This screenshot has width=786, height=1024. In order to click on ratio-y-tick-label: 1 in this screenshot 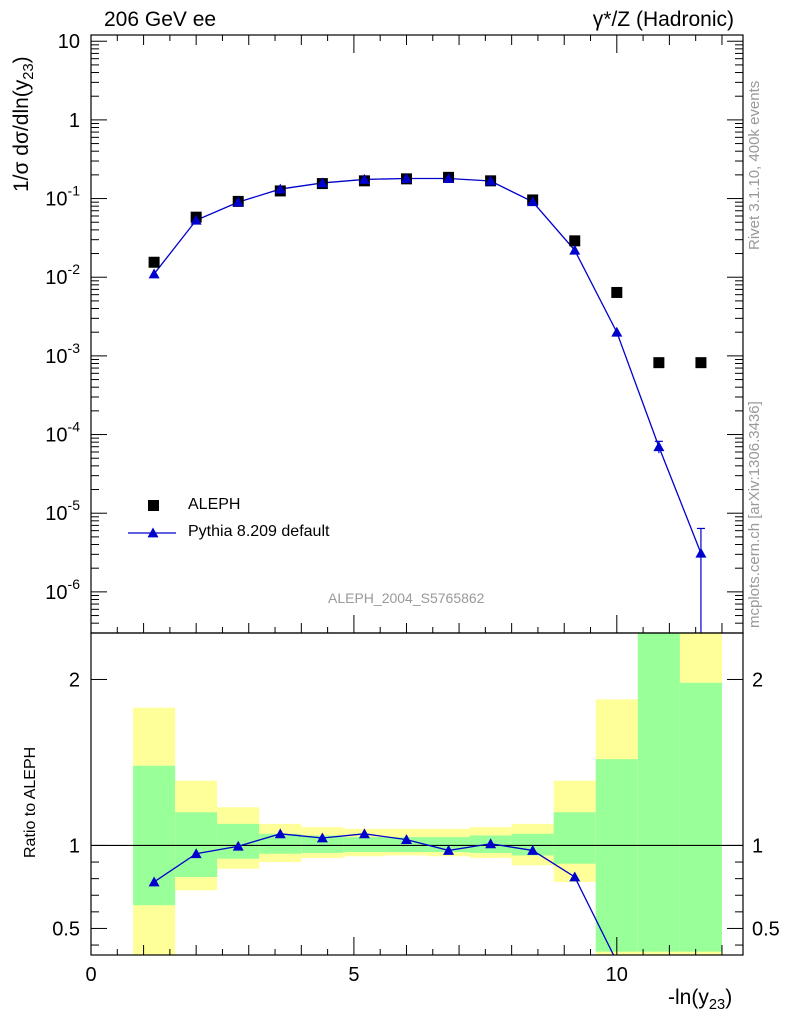, I will do `click(74, 846)`.